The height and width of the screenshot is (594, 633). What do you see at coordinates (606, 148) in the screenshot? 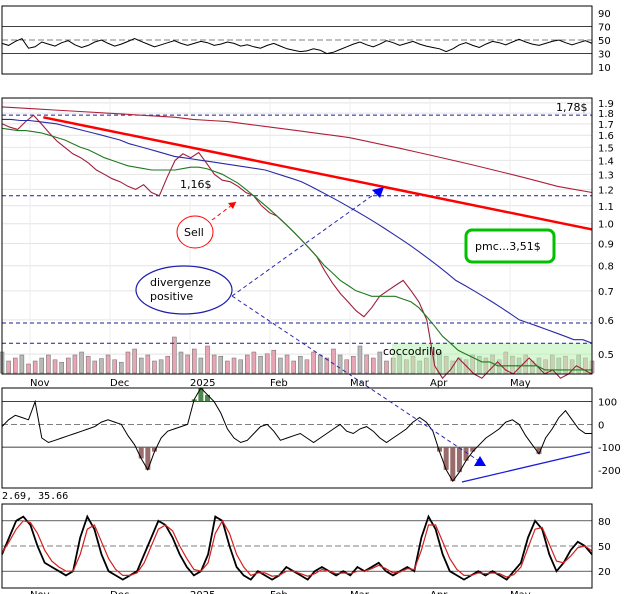
I see `price-tick-label: 1.5` at bounding box center [606, 148].